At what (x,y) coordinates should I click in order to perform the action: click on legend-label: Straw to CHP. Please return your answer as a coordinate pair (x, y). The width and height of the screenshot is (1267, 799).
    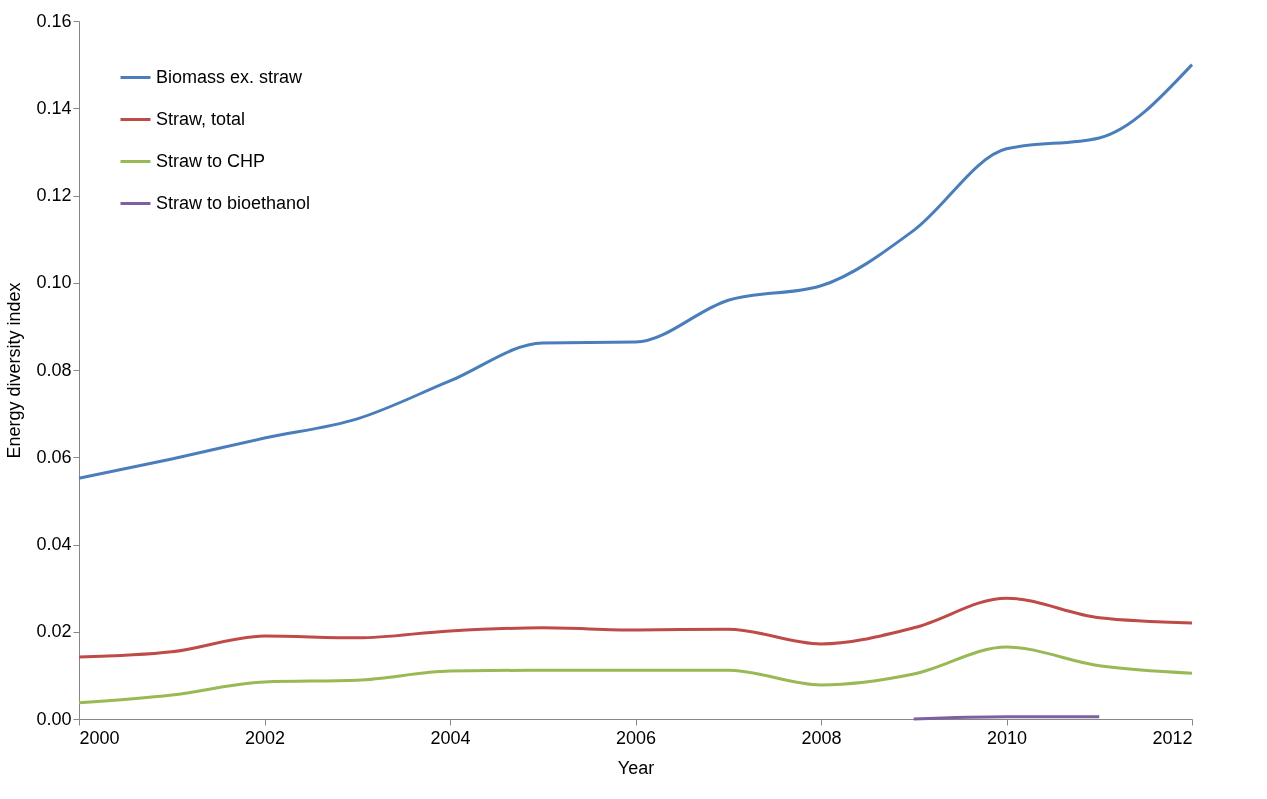
    Looking at the image, I should click on (211, 160).